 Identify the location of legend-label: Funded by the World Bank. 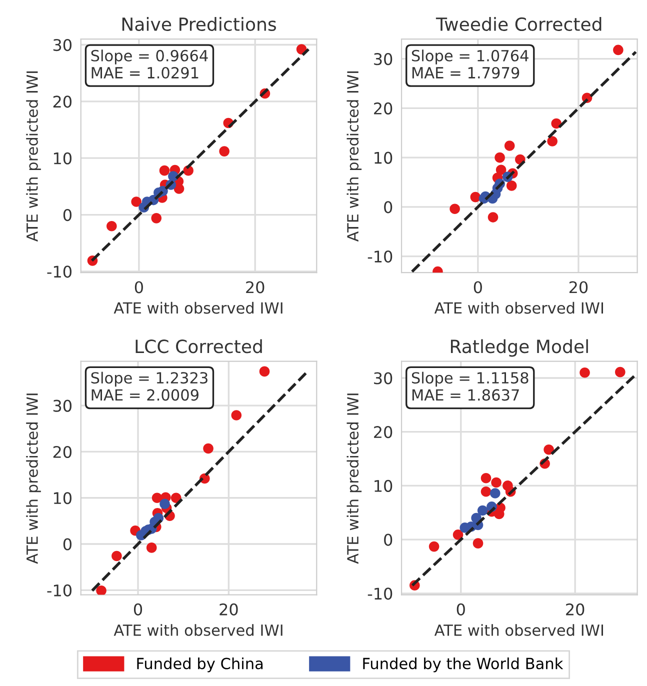
(463, 664).